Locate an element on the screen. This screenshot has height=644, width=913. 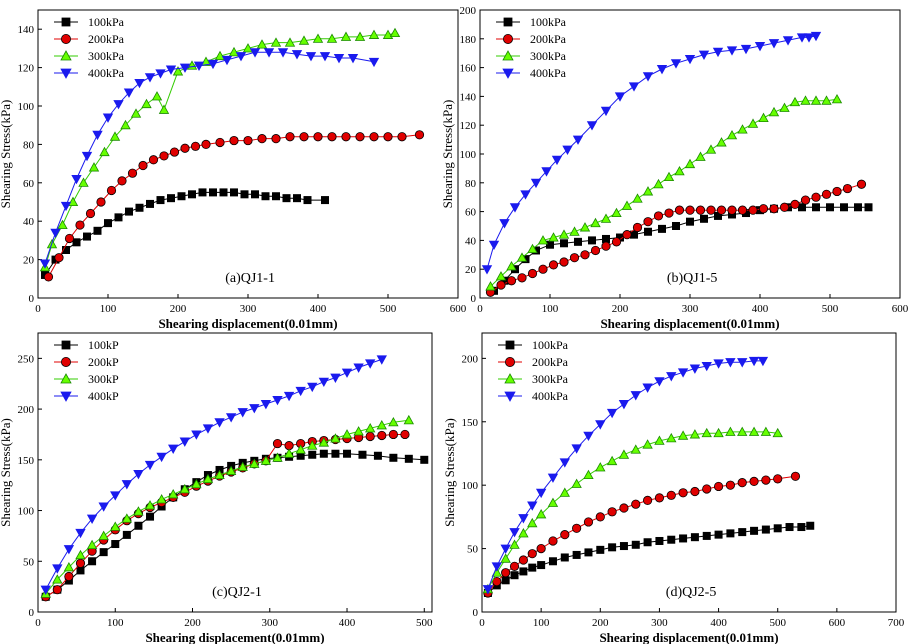
x-tick-label: 400 is located at coordinates (318, 309).